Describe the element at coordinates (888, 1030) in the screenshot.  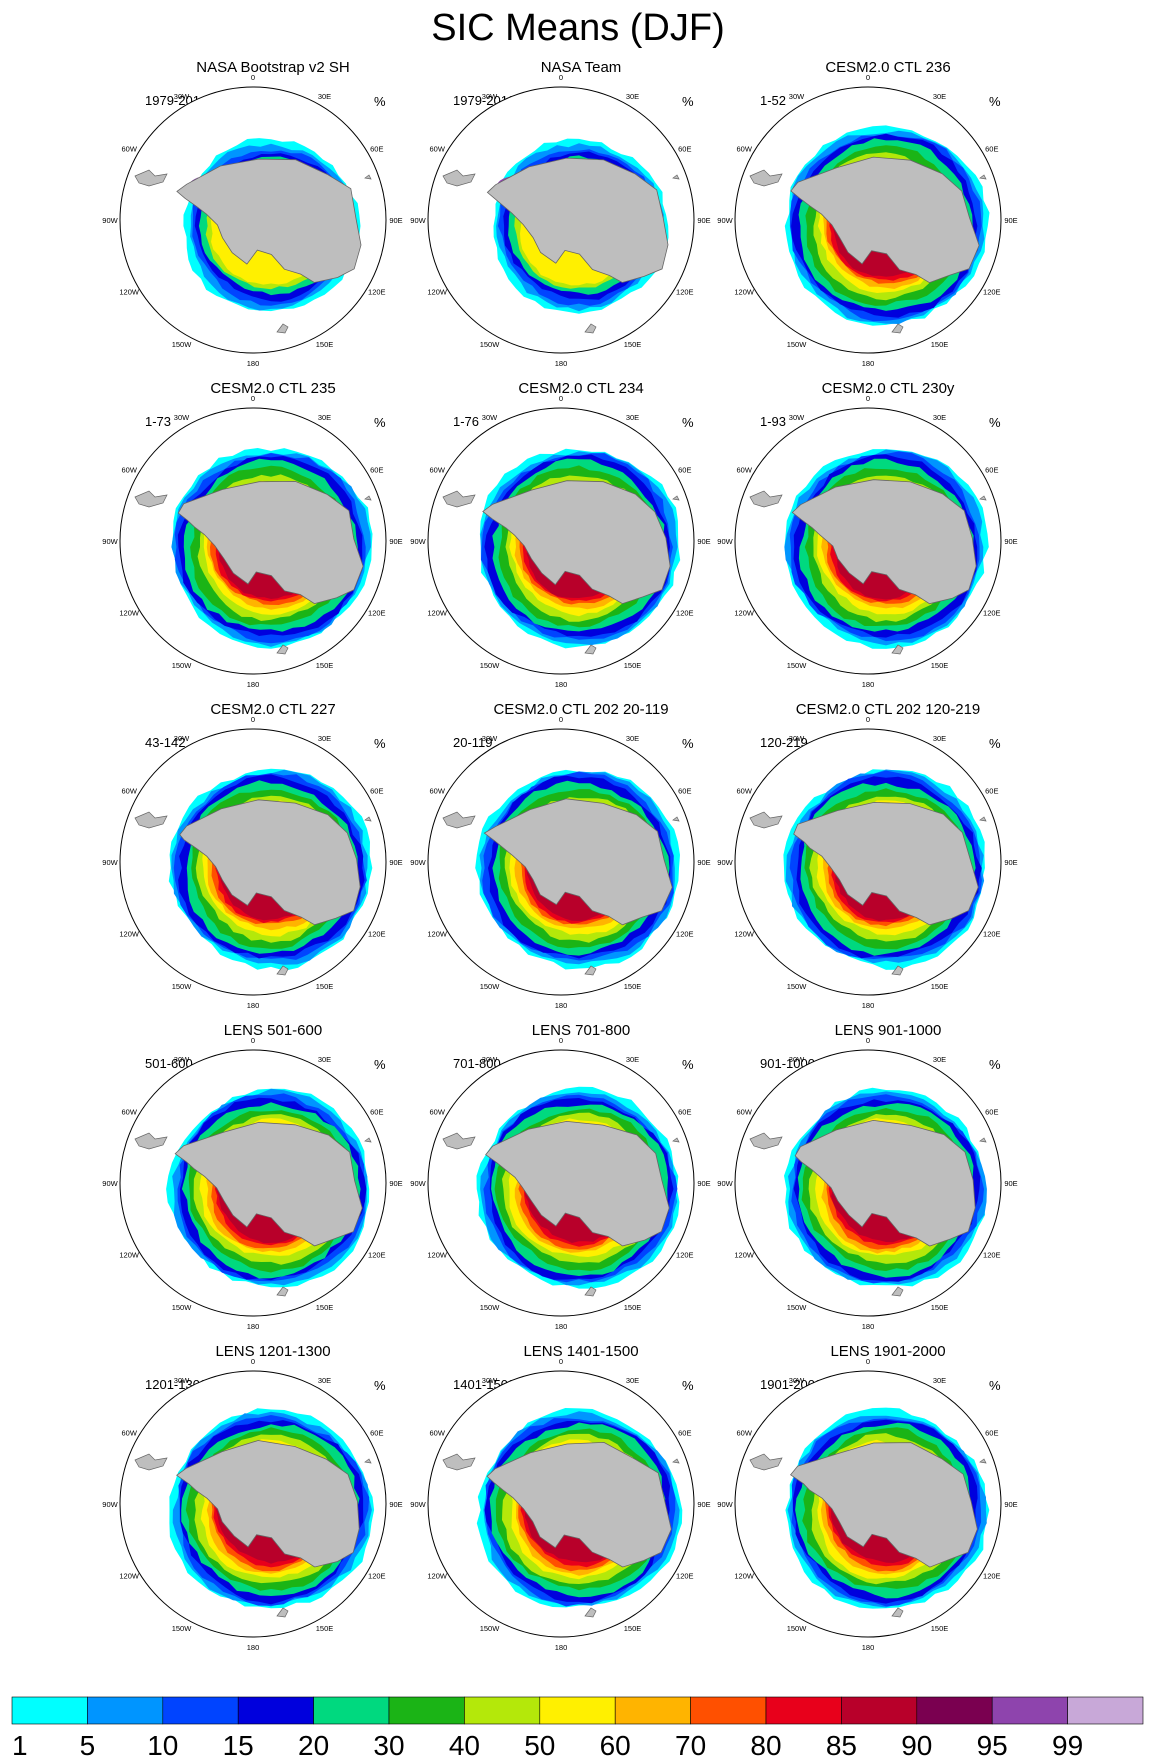
I see `panel-title: LENS 901-1000` at that location.